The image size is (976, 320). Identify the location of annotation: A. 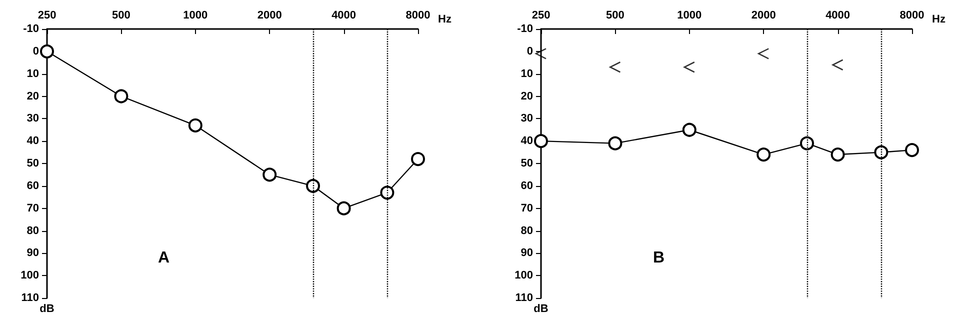
(164, 258).